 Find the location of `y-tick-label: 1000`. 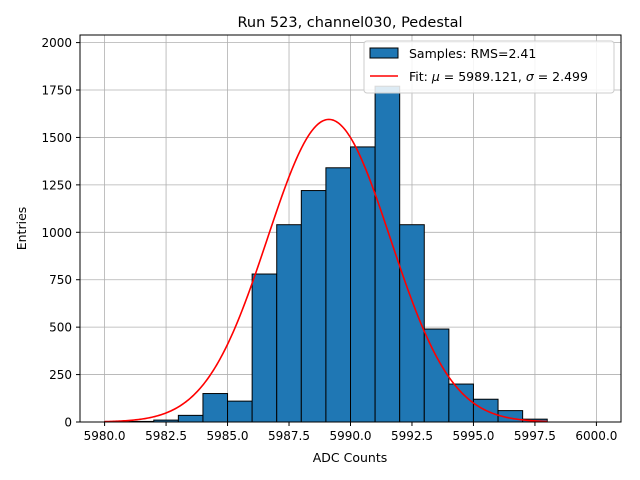

y-tick-label: 1000 is located at coordinates (56, 233).